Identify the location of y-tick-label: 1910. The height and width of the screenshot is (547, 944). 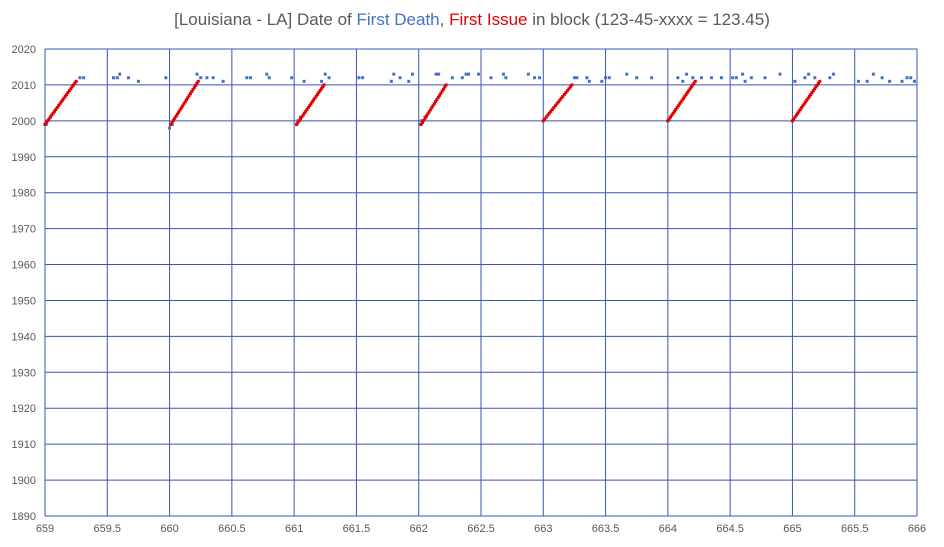
(24, 445).